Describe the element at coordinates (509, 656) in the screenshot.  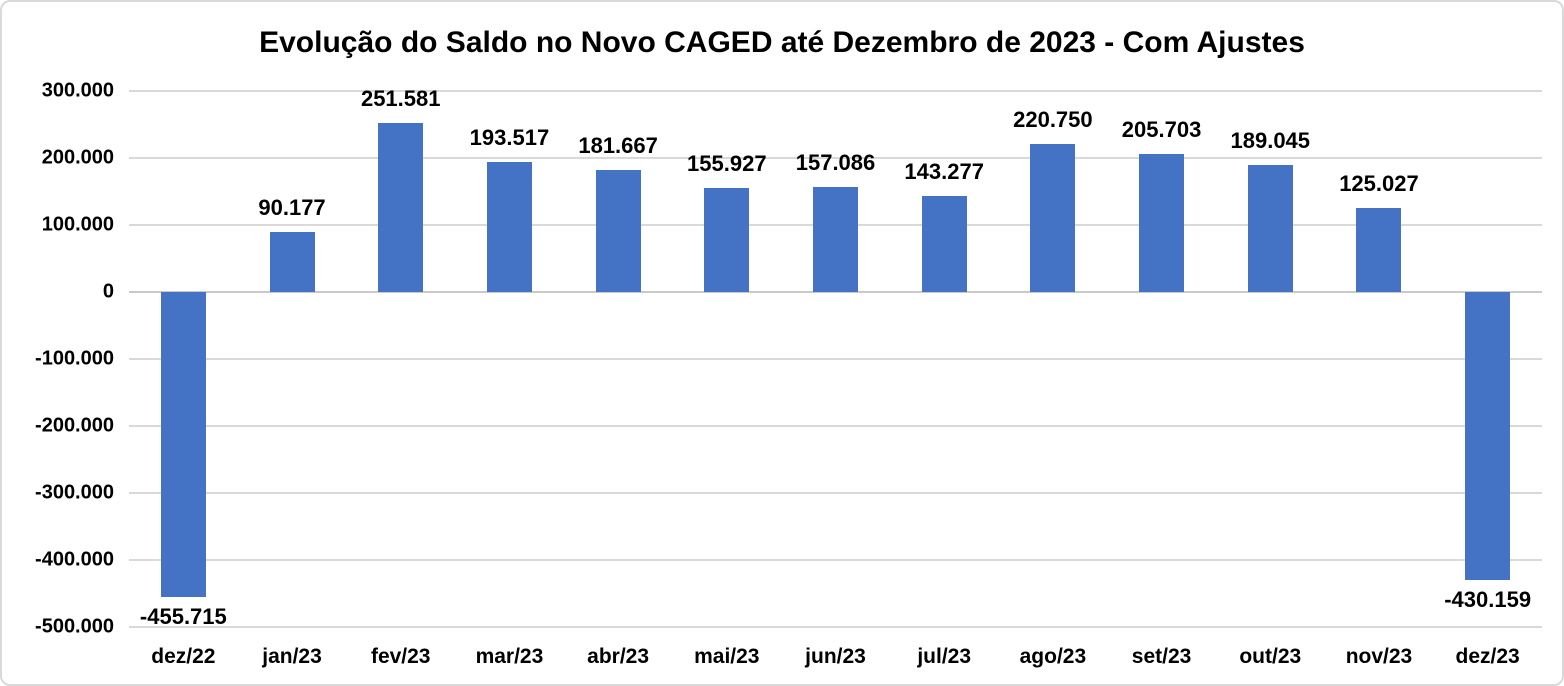
I see `x-axis-tick-label: mar/23` at that location.